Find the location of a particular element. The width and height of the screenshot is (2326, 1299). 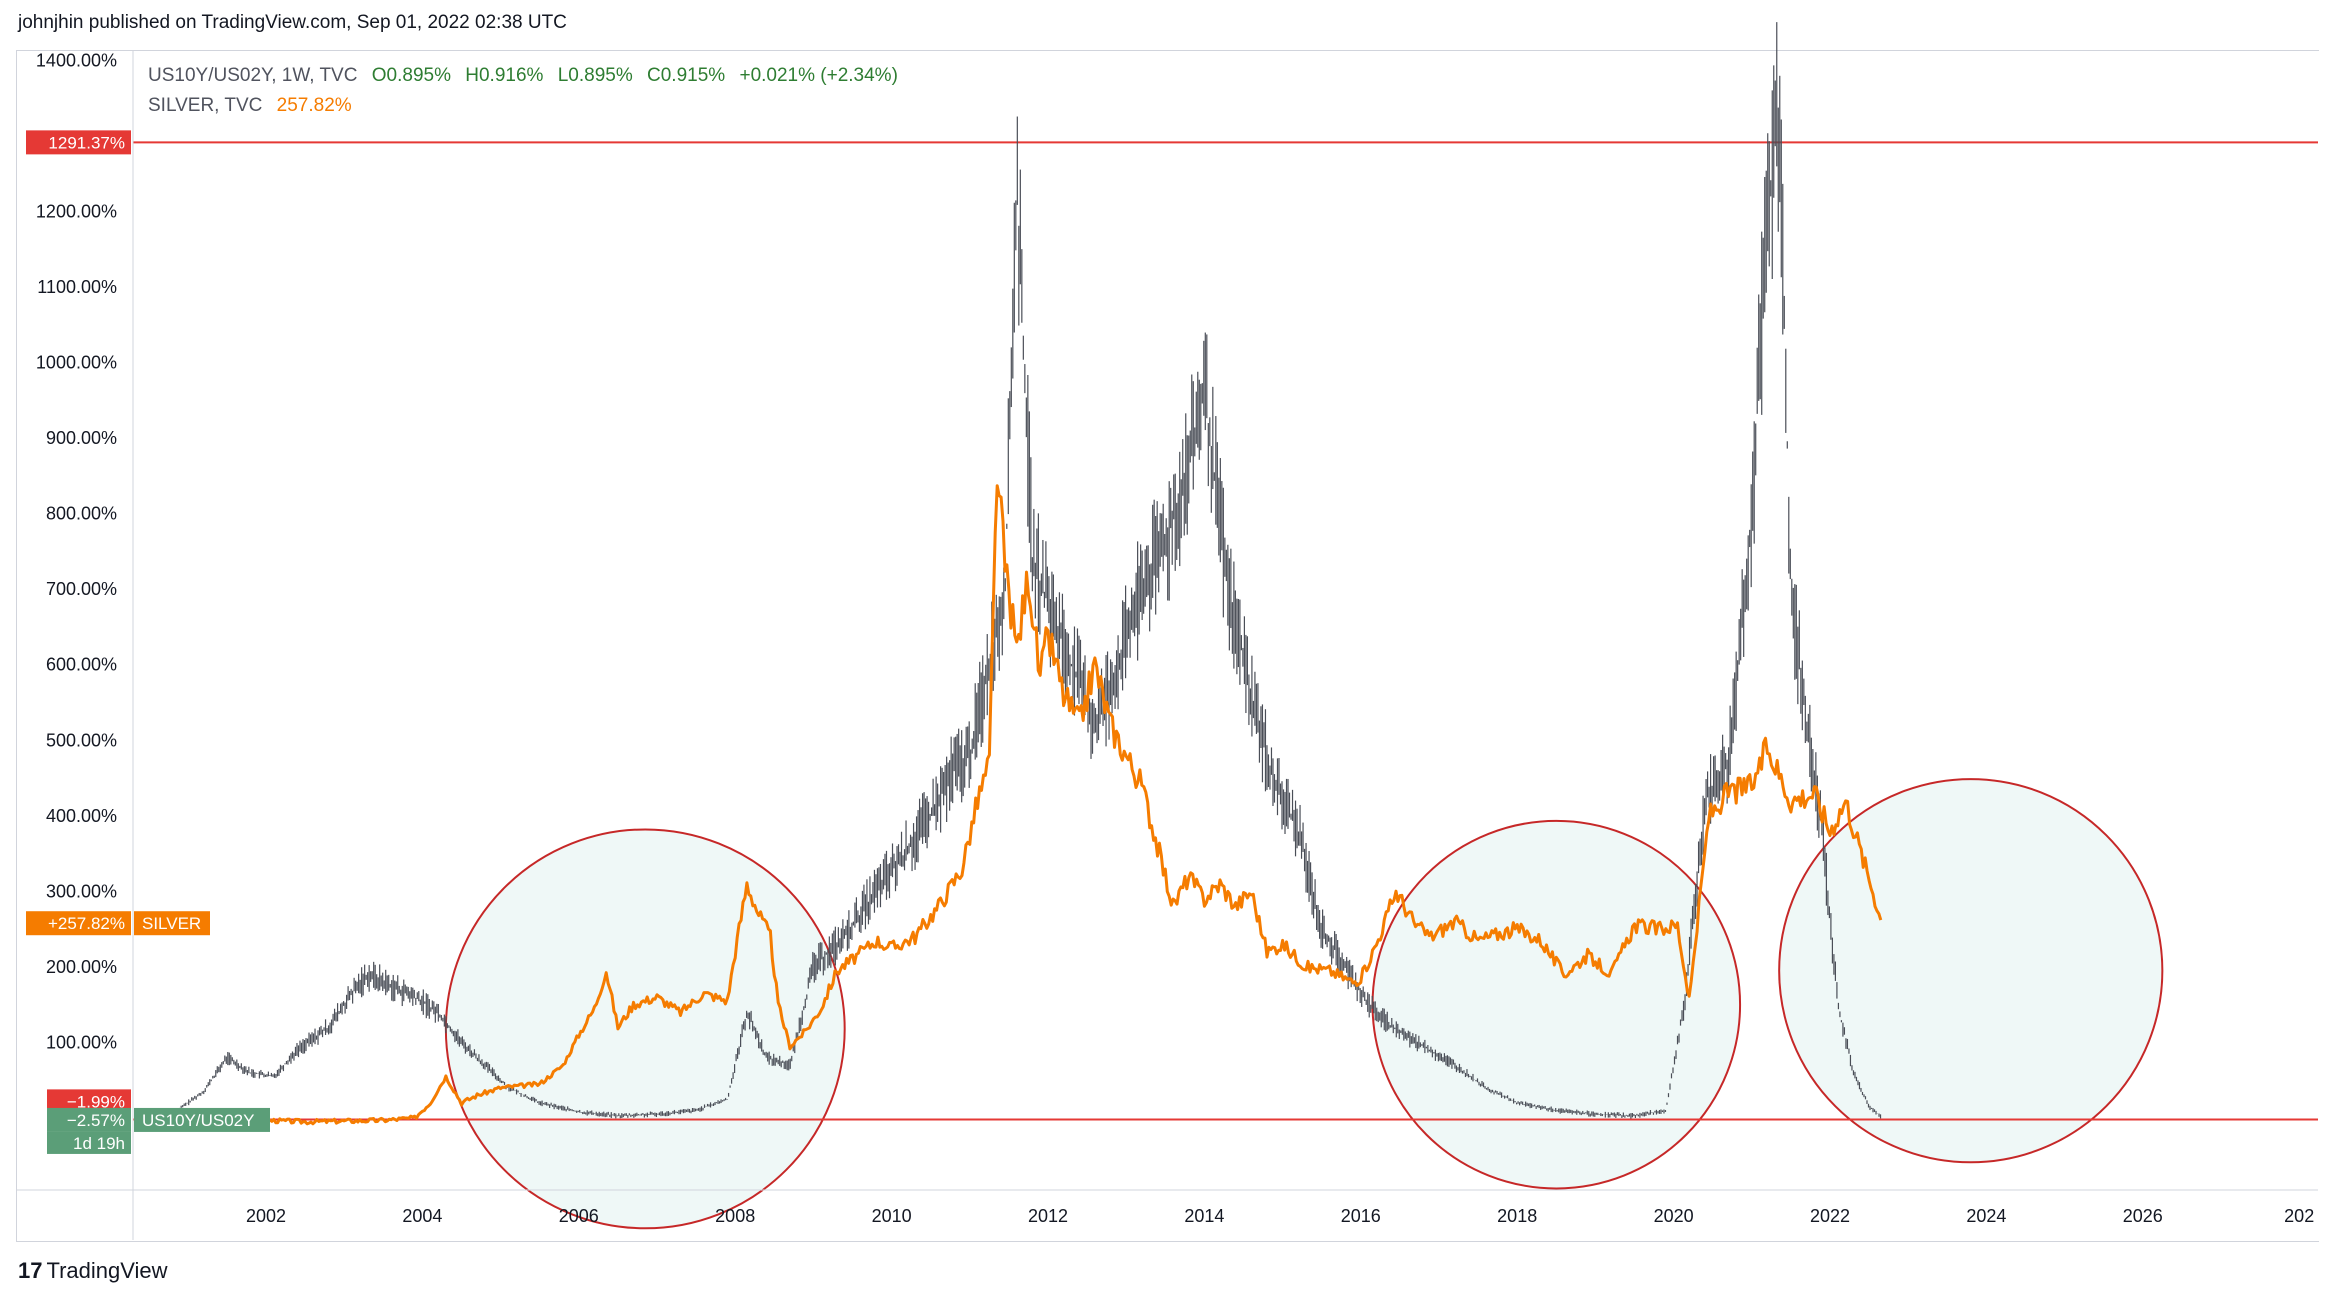

x-tick-label: 2026 is located at coordinates (2143, 1216).